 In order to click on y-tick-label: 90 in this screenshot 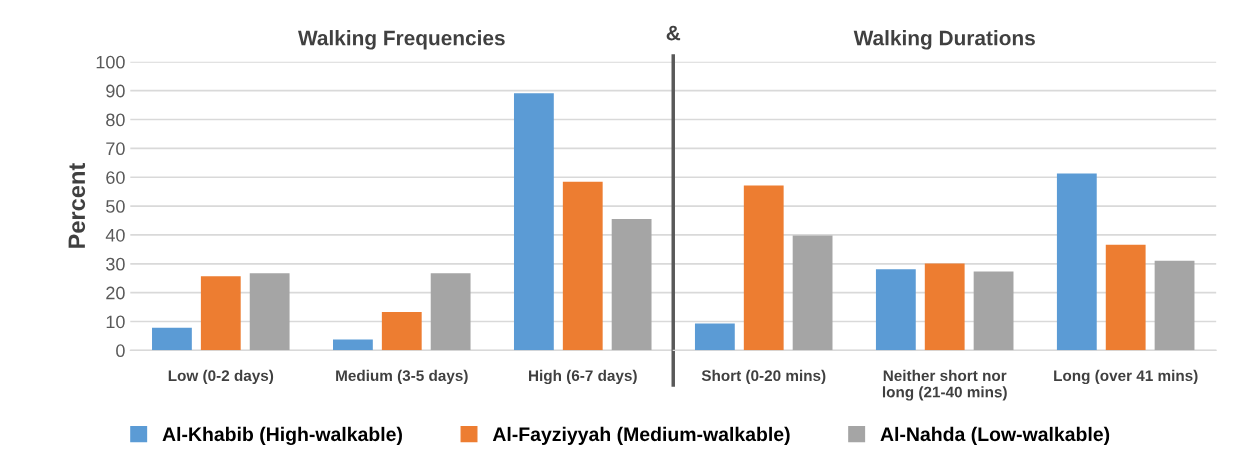, I will do `click(115, 91)`.